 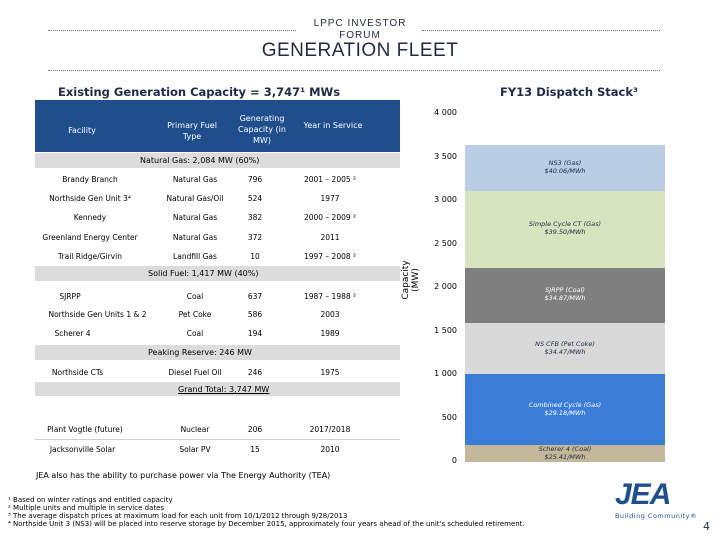 I want to click on table-header, so click(x=217, y=126).